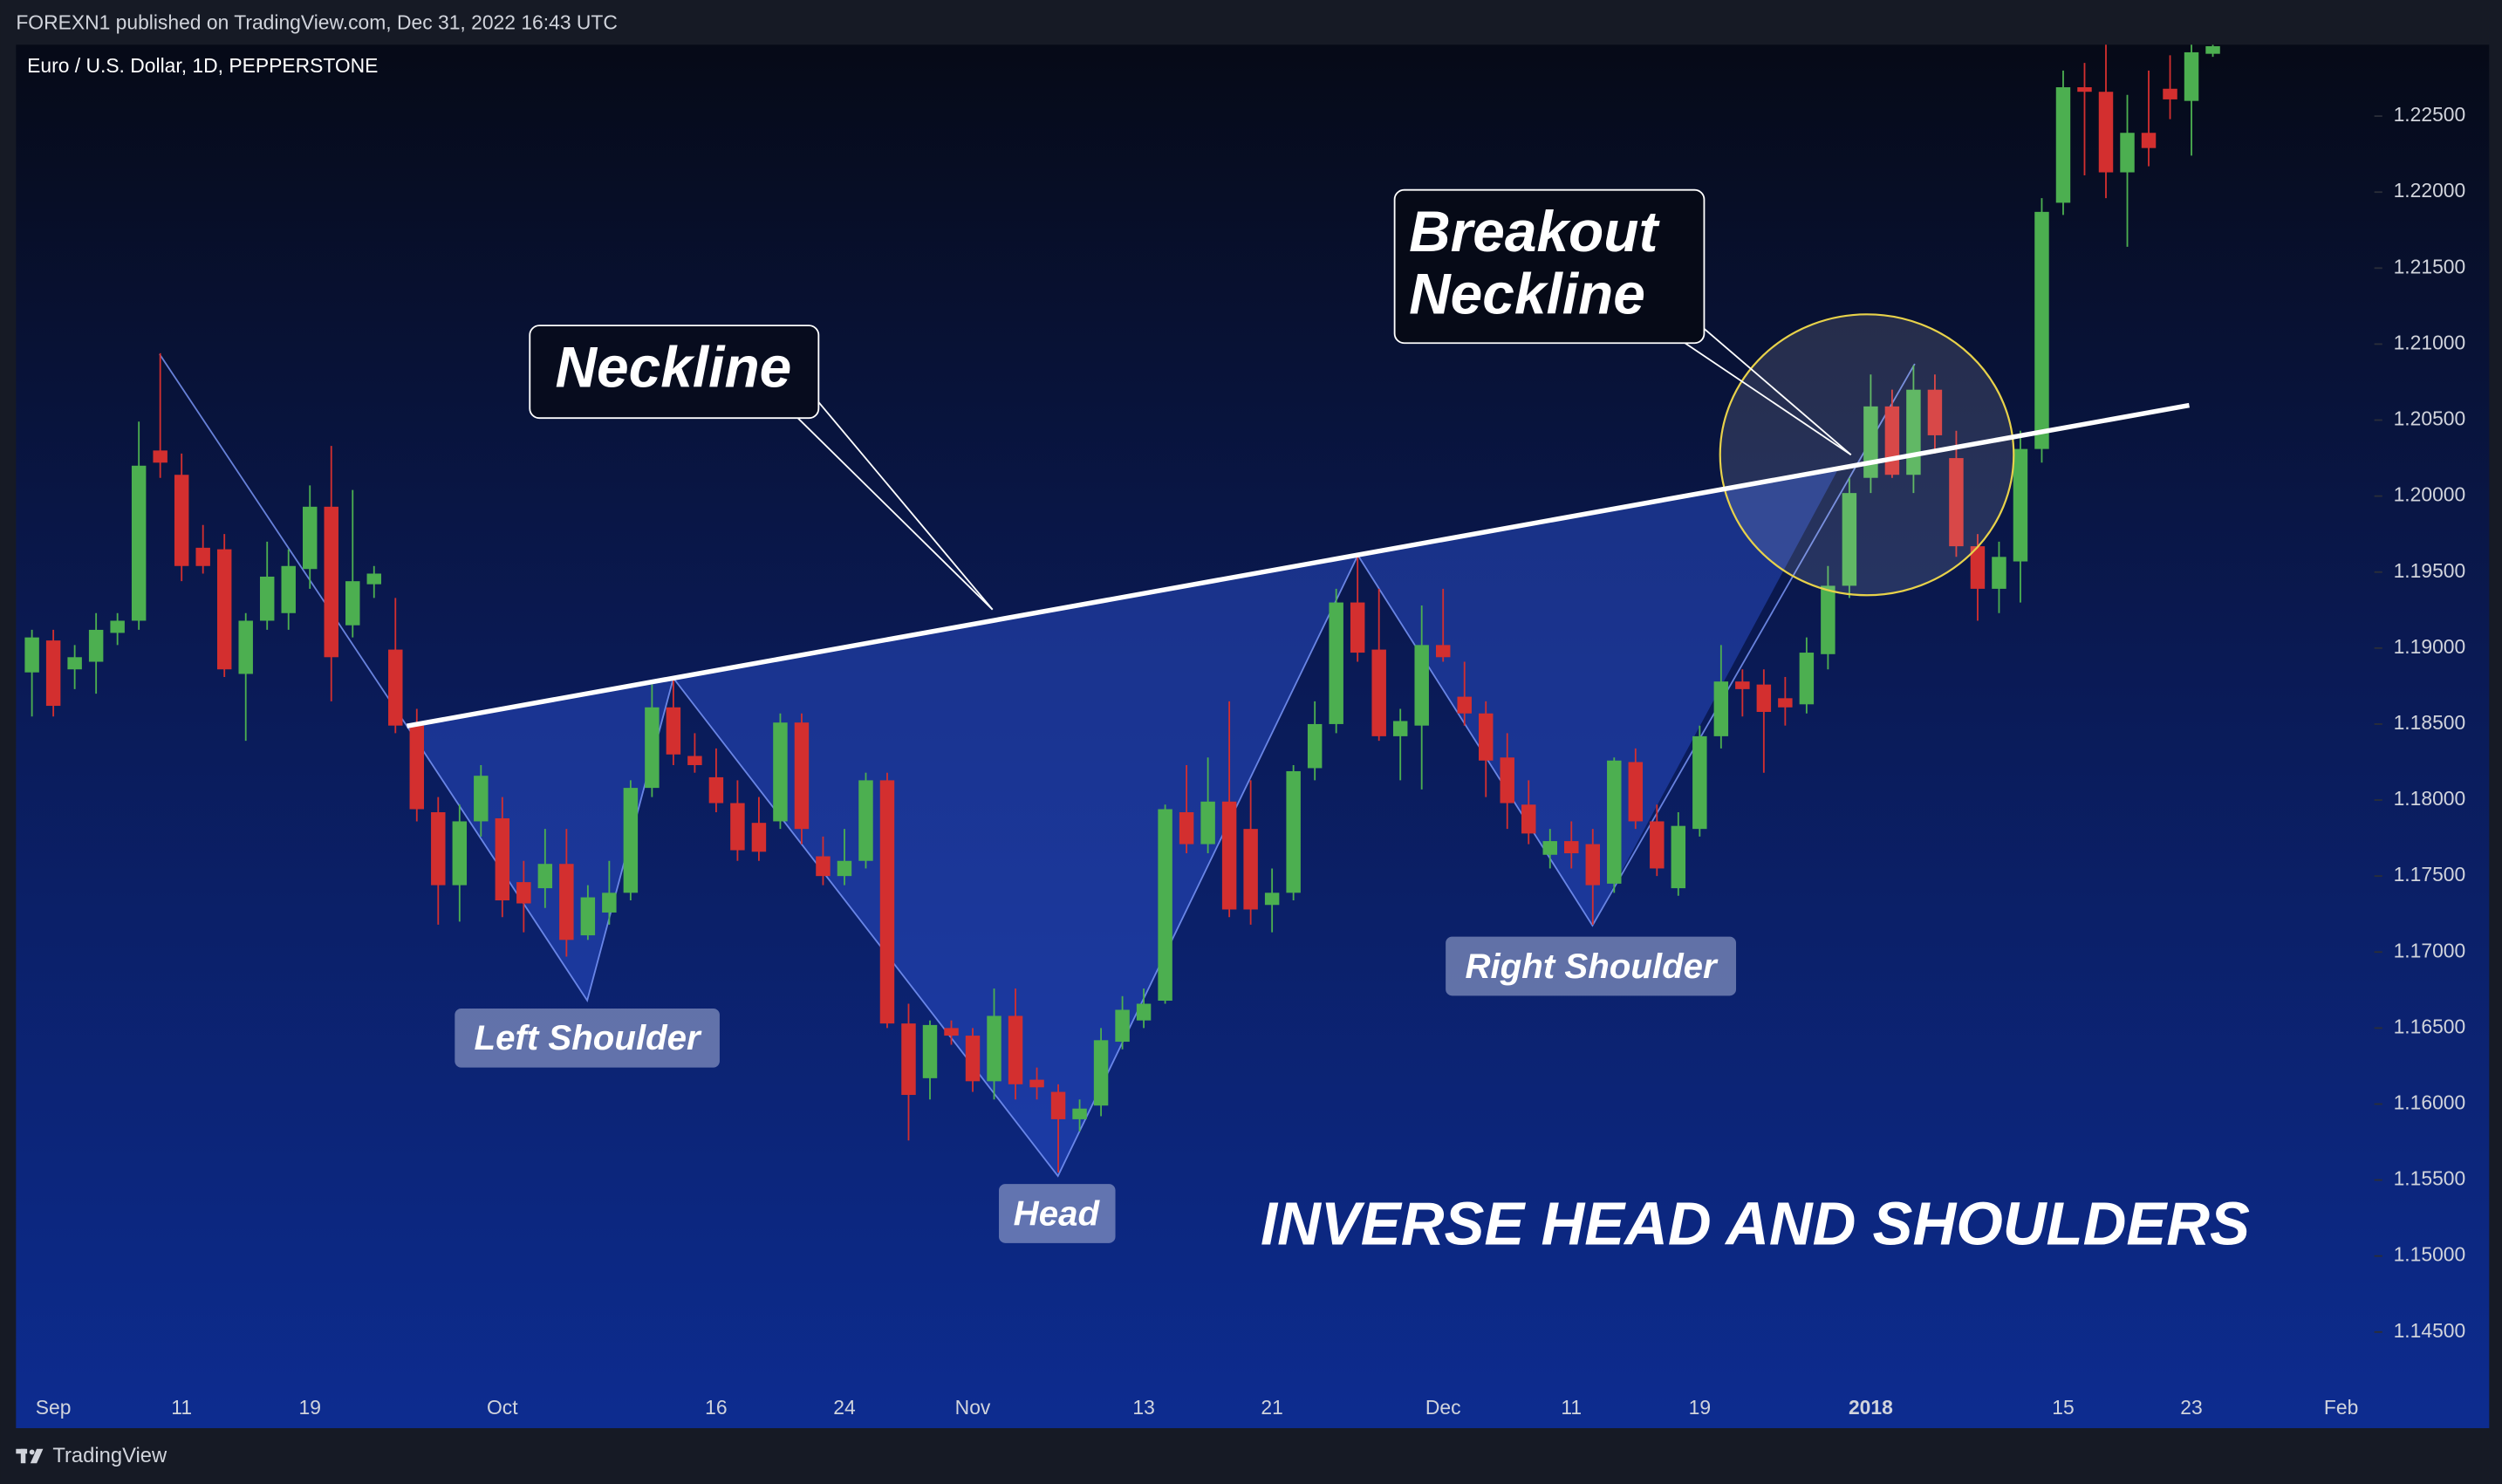  Describe the element at coordinates (2430, 1178) in the screenshot. I see `y-tick-label: 1.15500` at that location.